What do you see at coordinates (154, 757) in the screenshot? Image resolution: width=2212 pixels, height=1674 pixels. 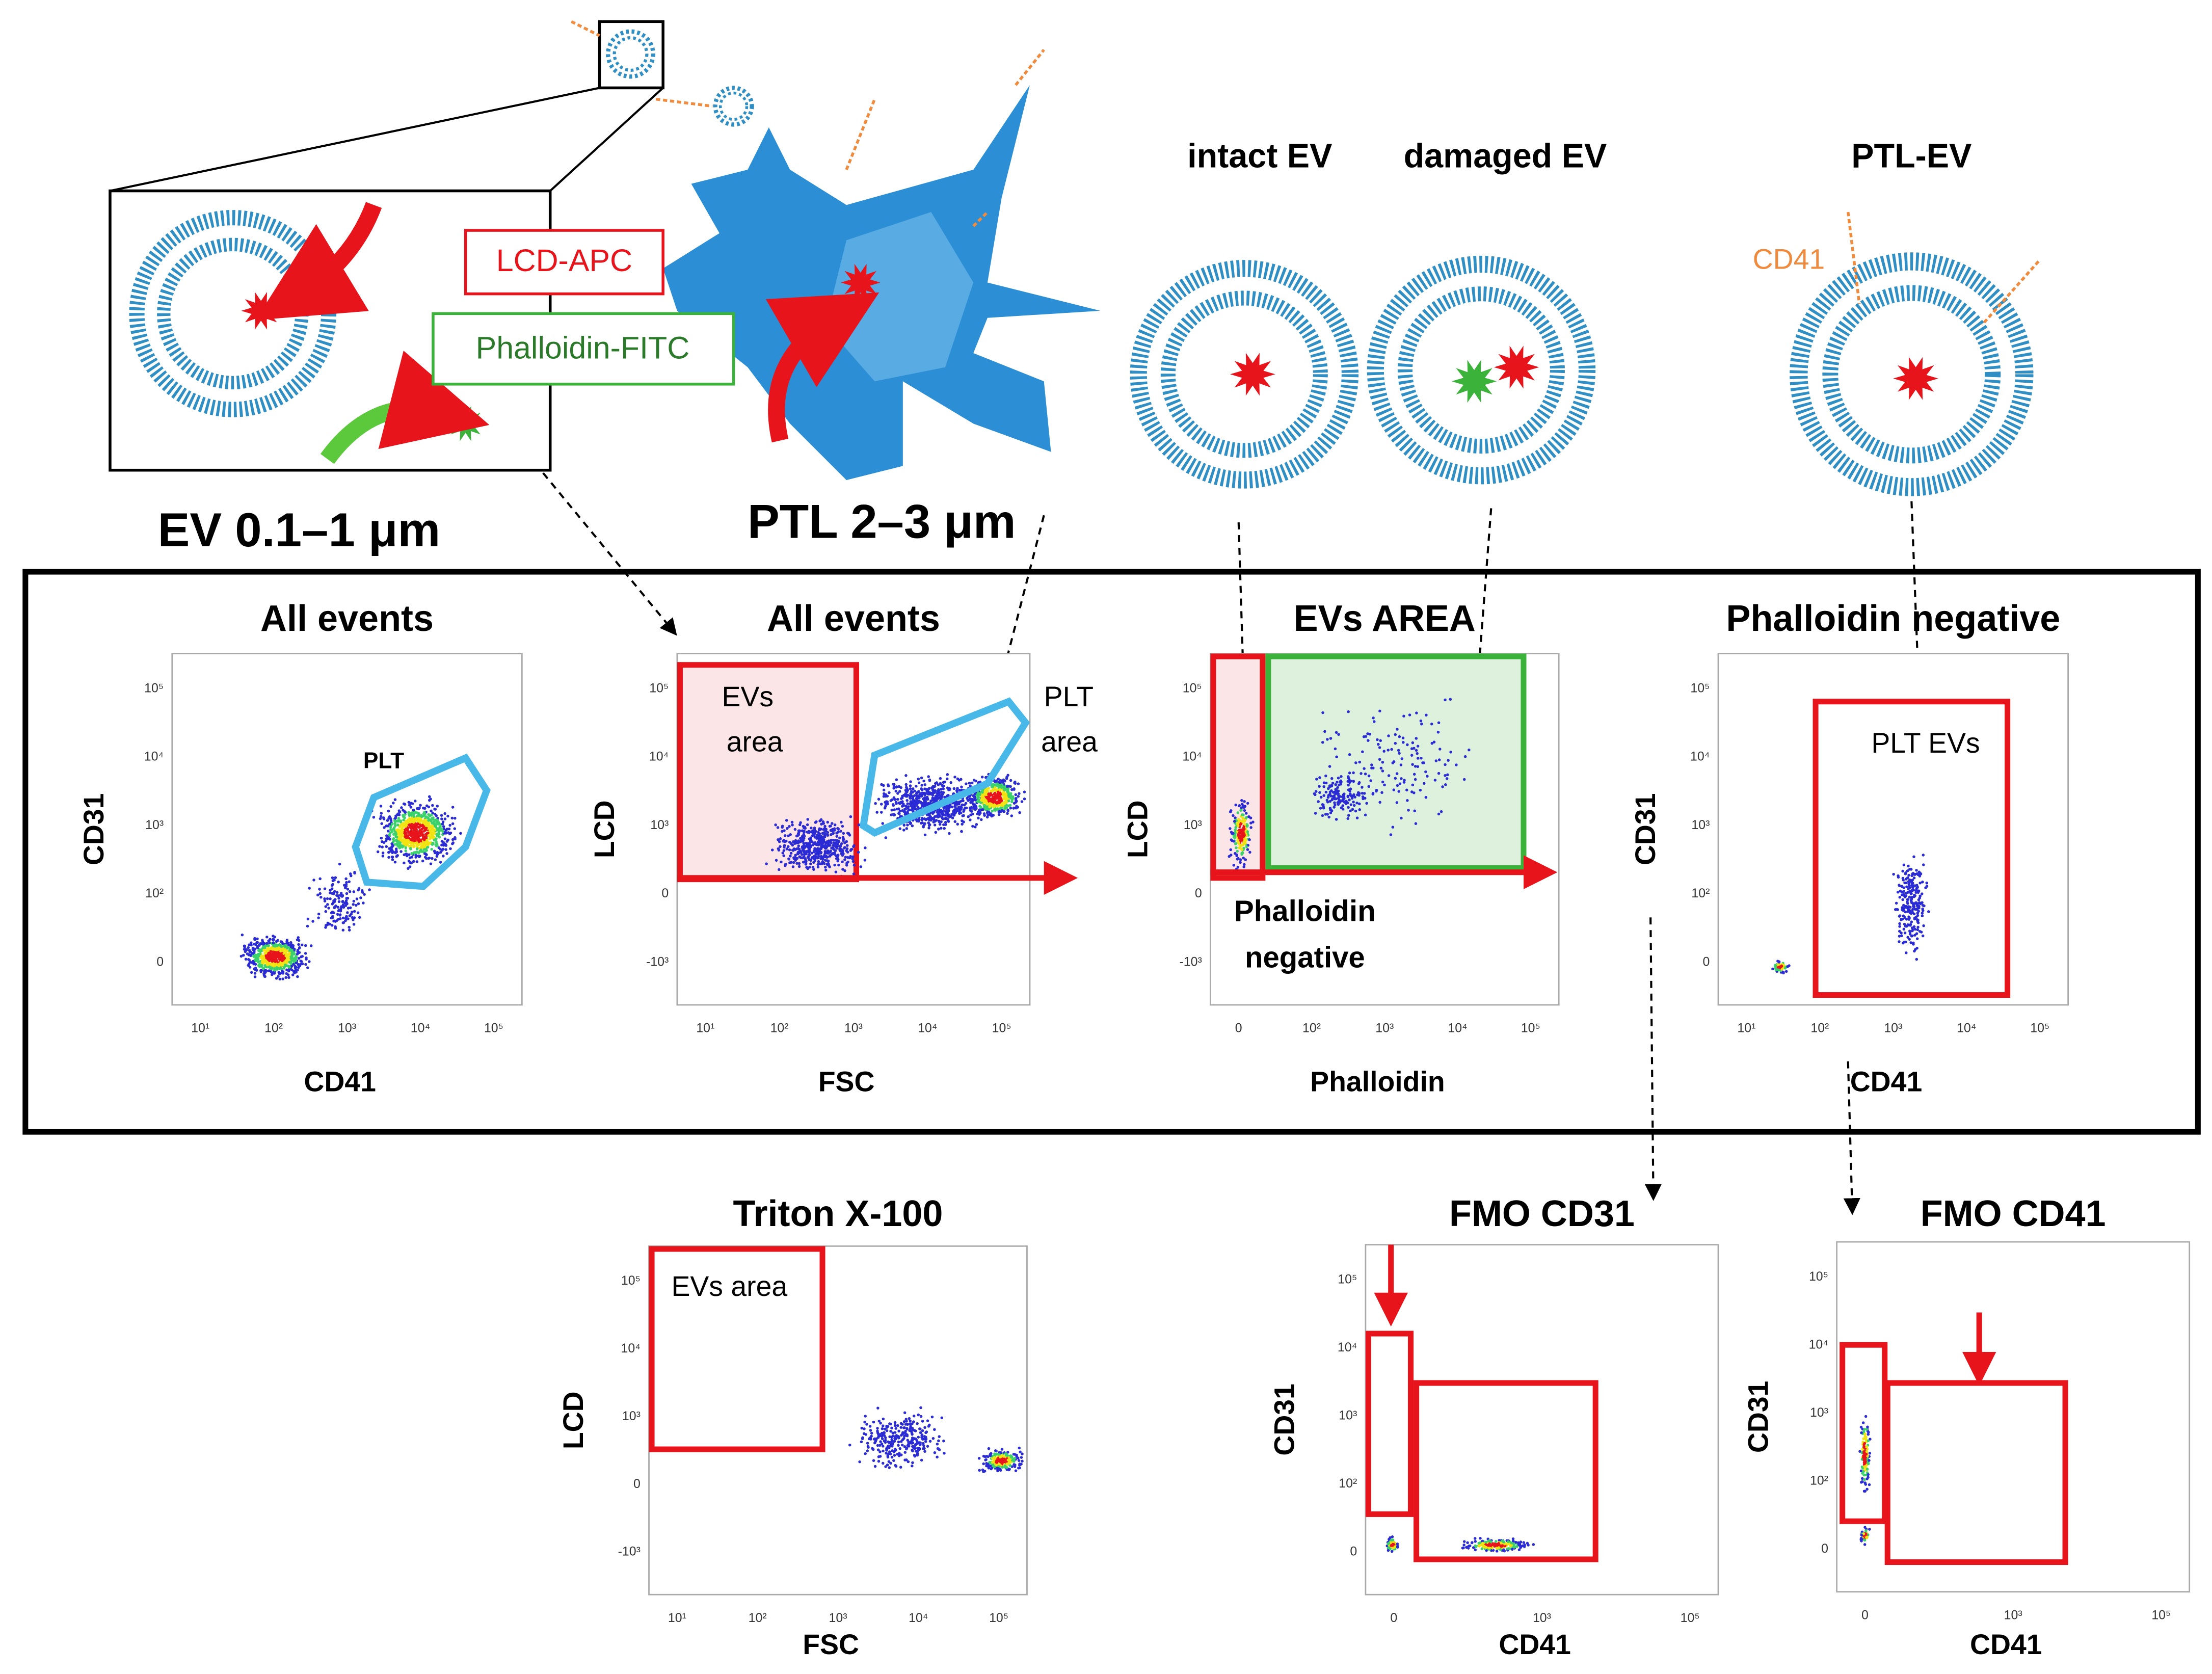 I see `y-tick-label: 10⁴` at bounding box center [154, 757].